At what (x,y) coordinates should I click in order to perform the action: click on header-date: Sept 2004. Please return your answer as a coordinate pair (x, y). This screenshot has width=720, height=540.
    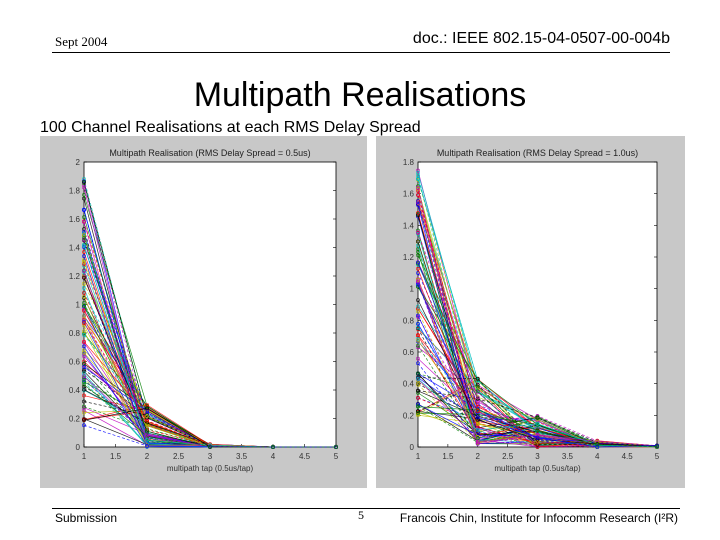
    Looking at the image, I should click on (81, 41).